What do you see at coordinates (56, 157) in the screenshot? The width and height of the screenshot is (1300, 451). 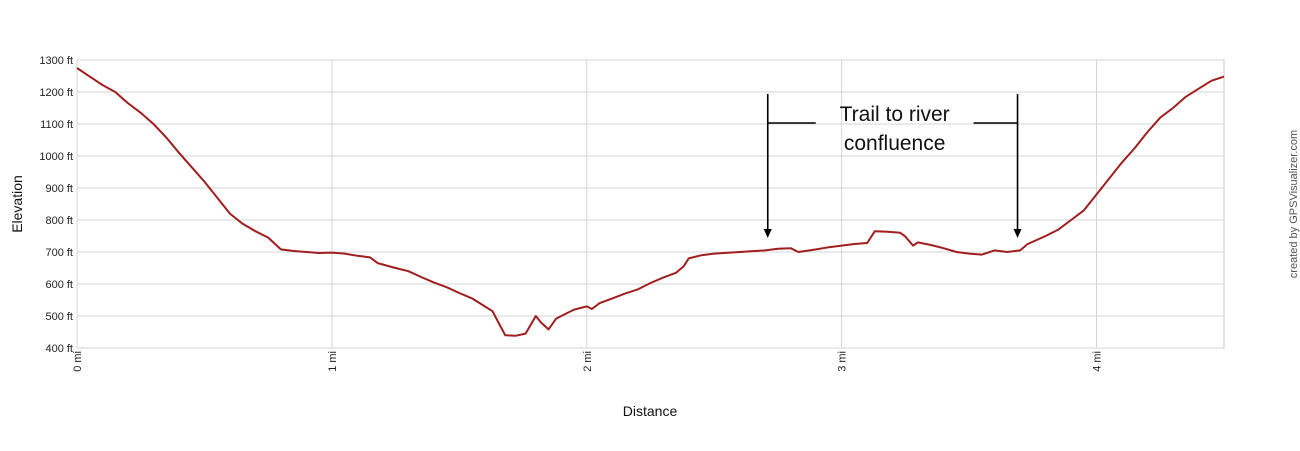 I see `y-tick-label: 1000 ft` at bounding box center [56, 157].